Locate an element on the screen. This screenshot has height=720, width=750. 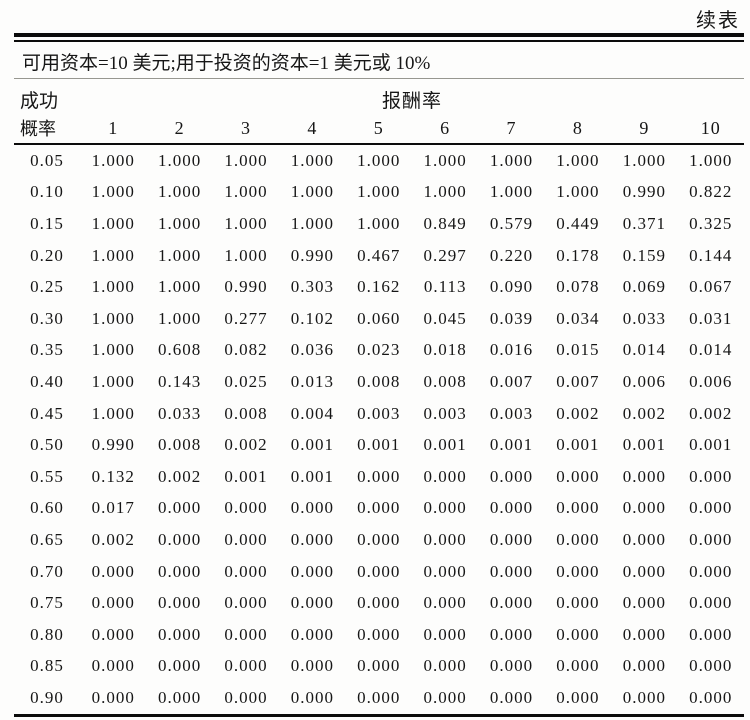
value-cell: 0.143 is located at coordinates (179, 381).